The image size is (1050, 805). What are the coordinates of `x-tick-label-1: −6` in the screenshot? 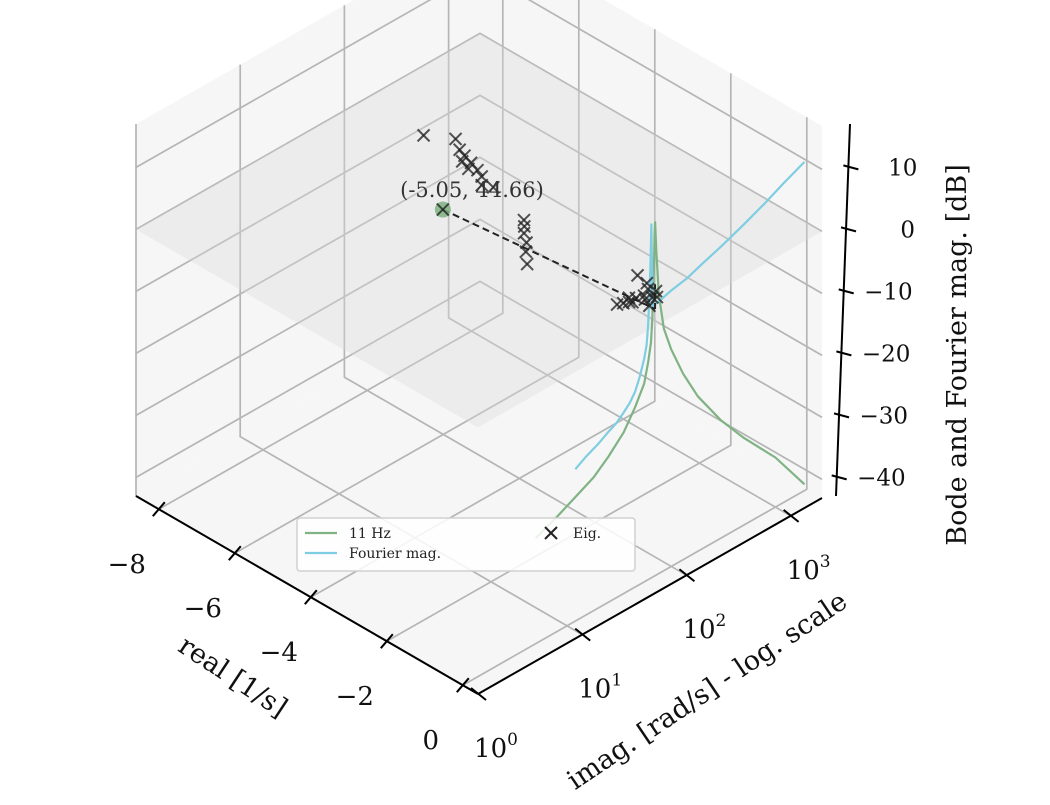 It's located at (203, 609).